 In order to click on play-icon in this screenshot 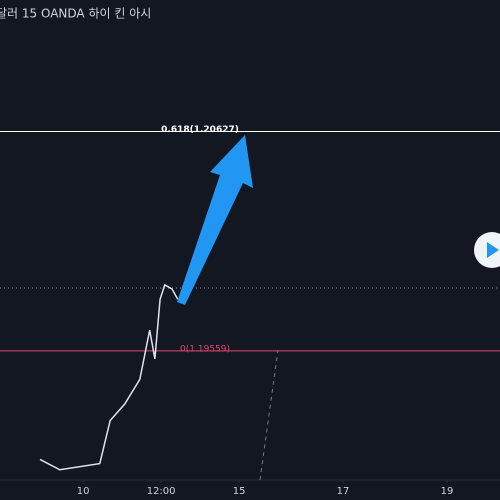, I will do `click(493, 250)`.